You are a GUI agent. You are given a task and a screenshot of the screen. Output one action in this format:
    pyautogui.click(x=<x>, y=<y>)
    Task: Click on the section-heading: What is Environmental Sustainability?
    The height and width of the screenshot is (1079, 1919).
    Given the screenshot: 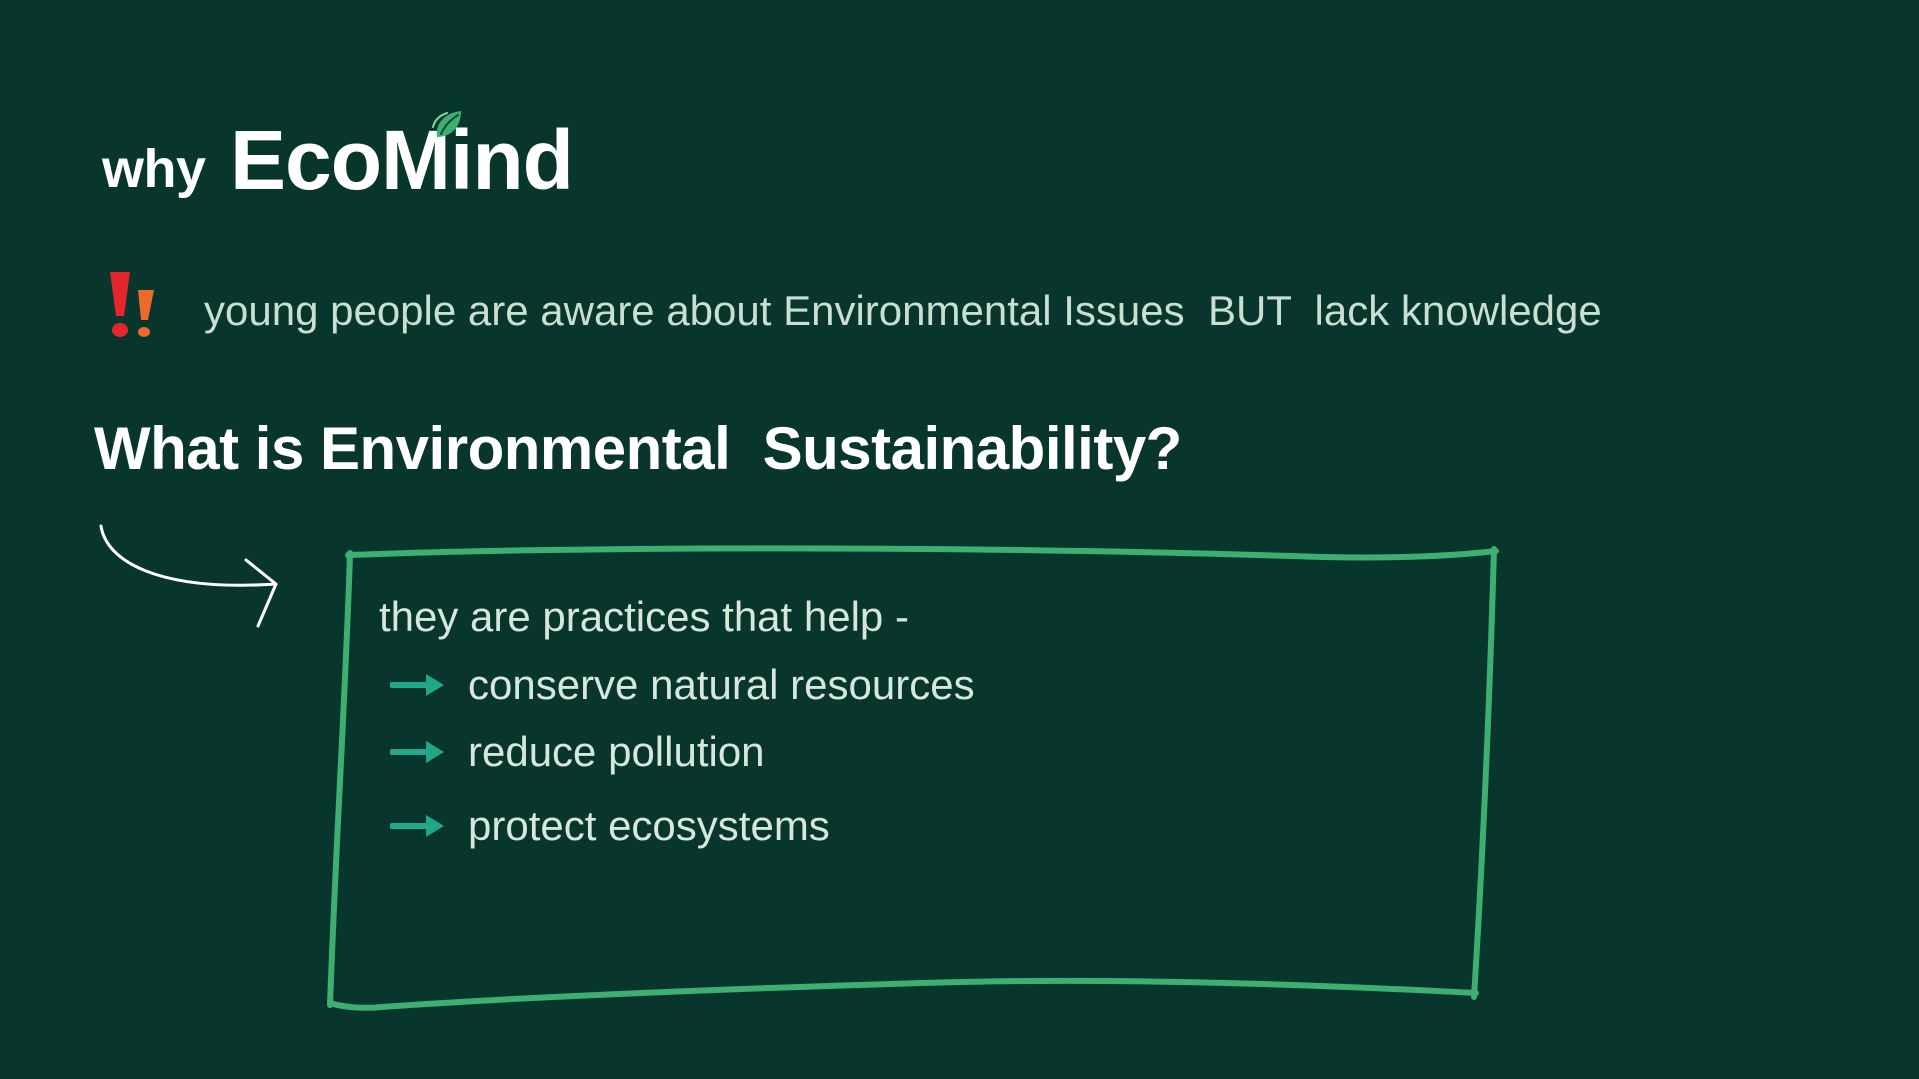 What is the action you would take?
    pyautogui.click(x=638, y=448)
    